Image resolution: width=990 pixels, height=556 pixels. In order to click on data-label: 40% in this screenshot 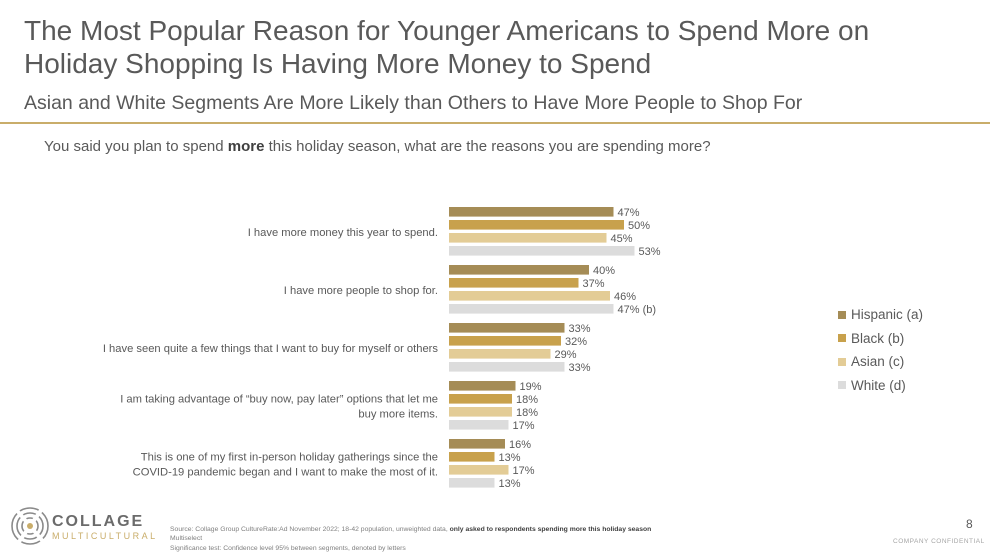, I will do `click(604, 271)`.